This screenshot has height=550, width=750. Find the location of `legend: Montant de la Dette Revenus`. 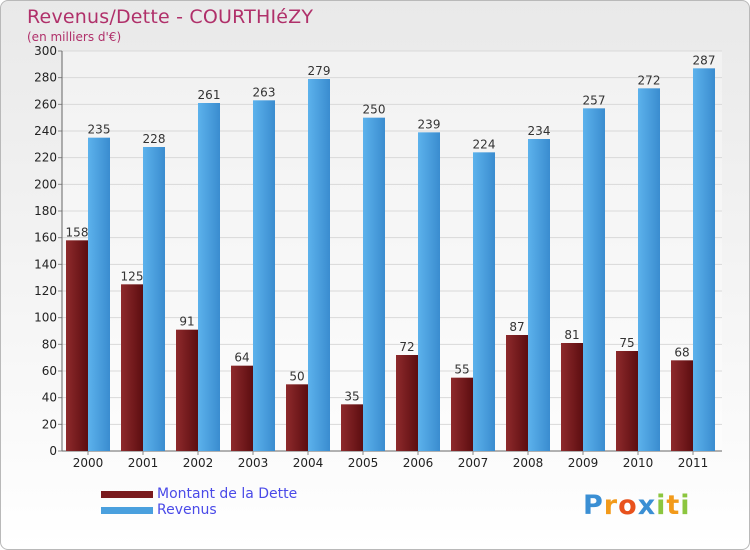

legend: Montant de la Dette Revenus is located at coordinates (199, 502).